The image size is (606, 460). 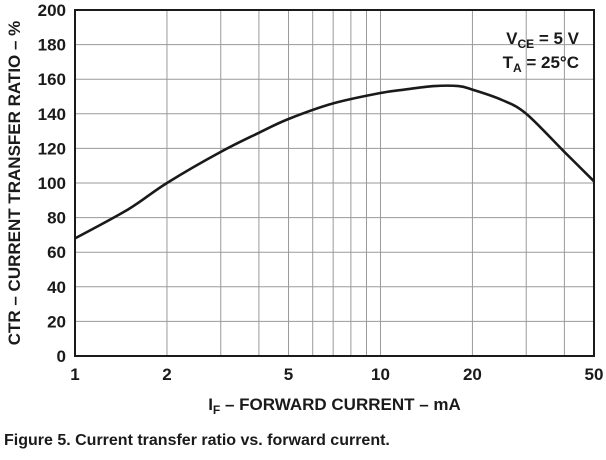 What do you see at coordinates (56, 287) in the screenshot?
I see `y-tick-label: 40` at bounding box center [56, 287].